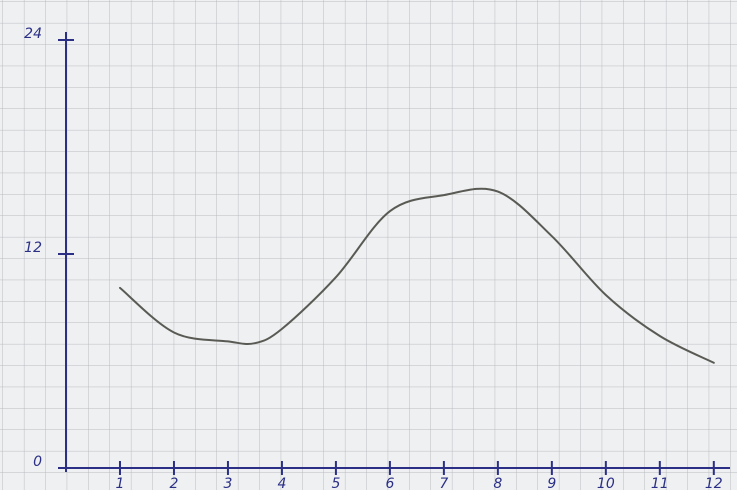  What do you see at coordinates (281, 483) in the screenshot?
I see `x-tick-label: 4` at bounding box center [281, 483].